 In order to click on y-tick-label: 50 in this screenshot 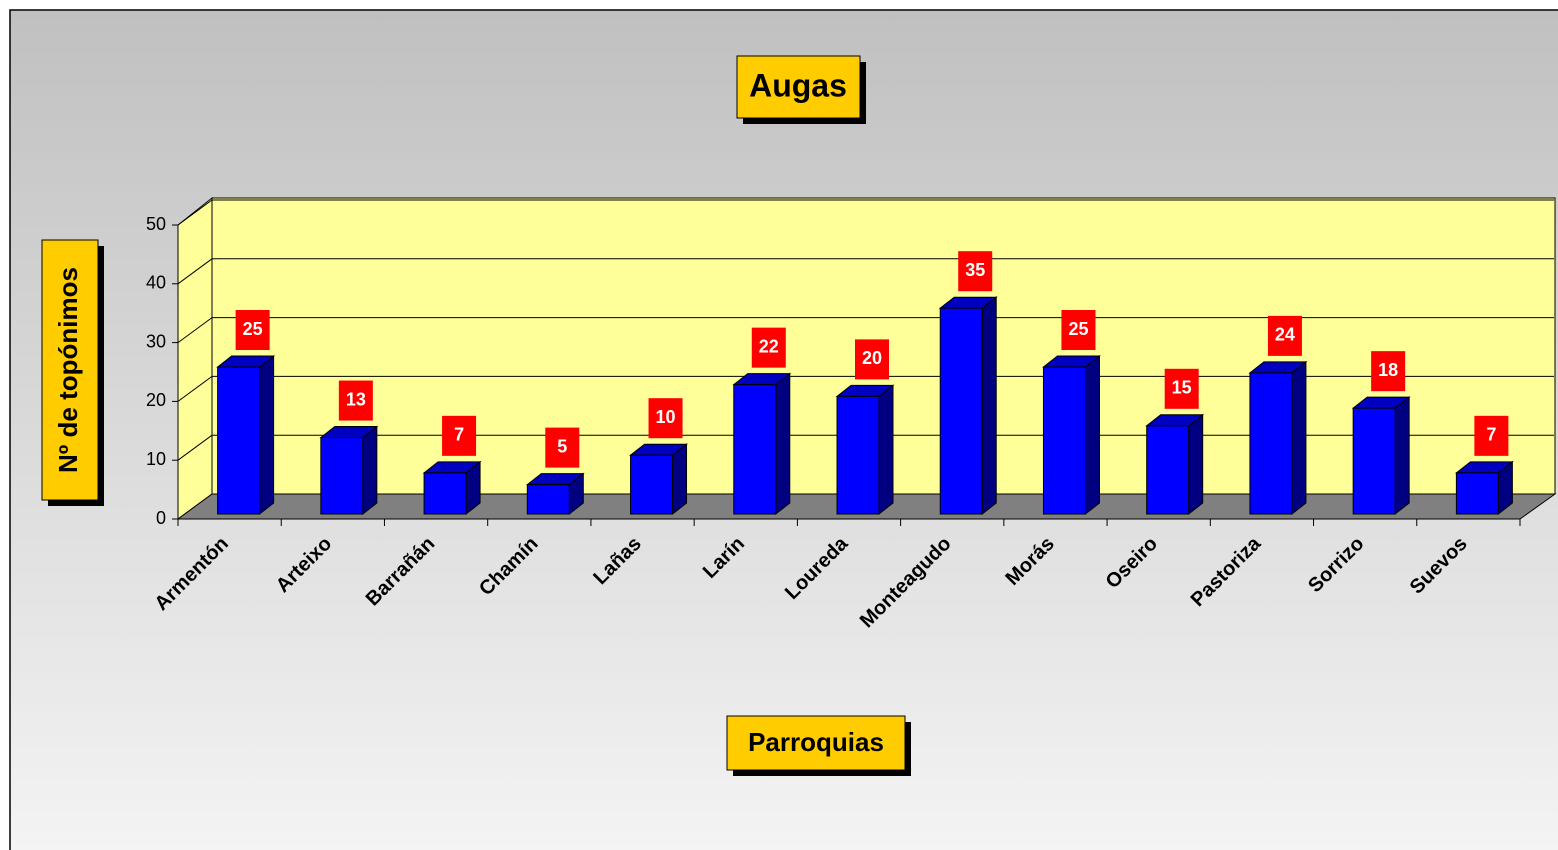, I will do `click(156, 224)`.